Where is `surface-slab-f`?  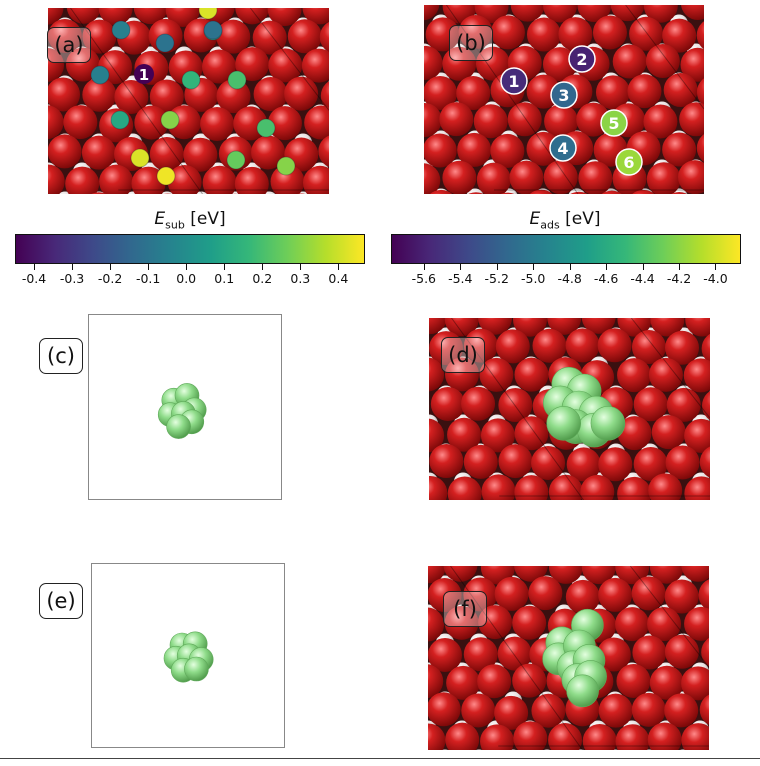
surface-slab-f is located at coordinates (568, 658).